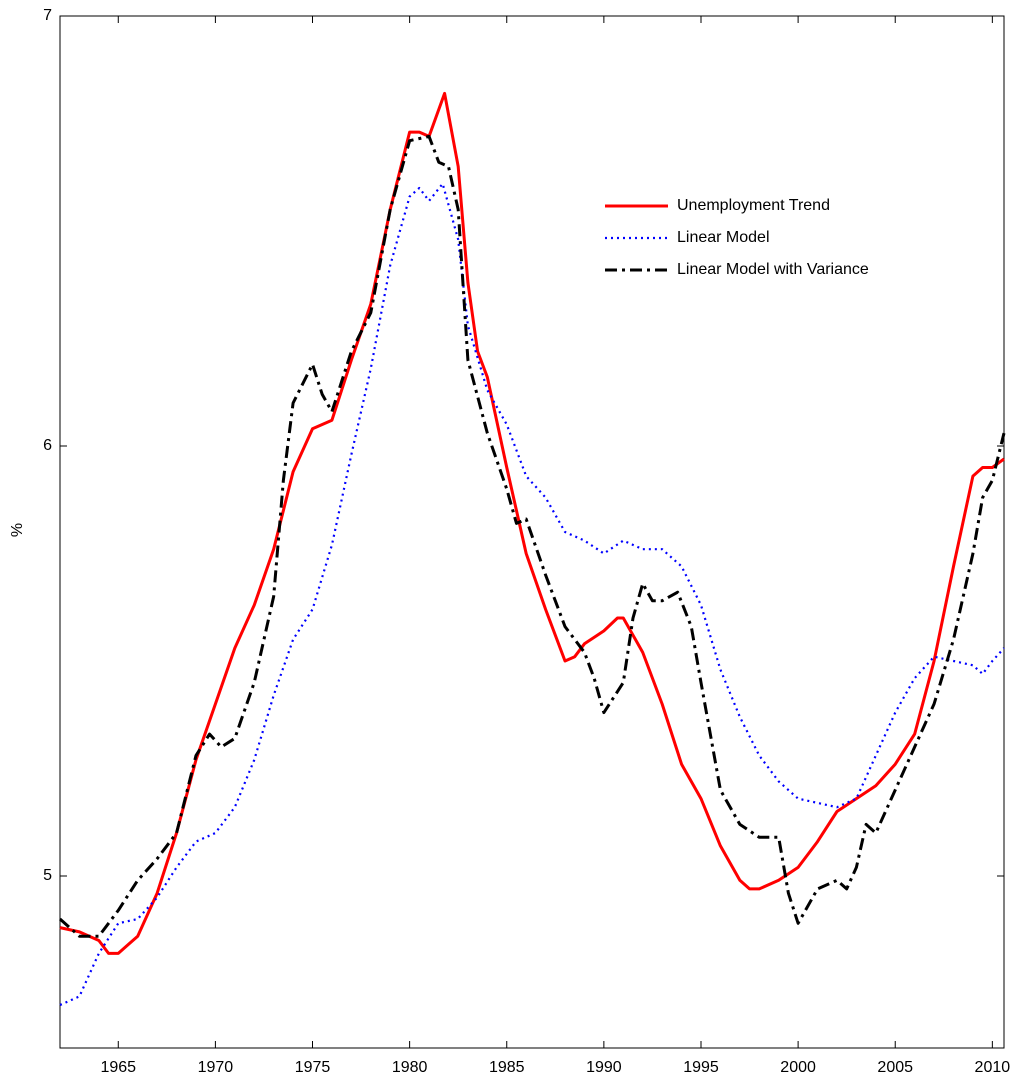 The width and height of the screenshot is (1022, 1090). I want to click on legend-label: Linear Model with Variance, so click(773, 269).